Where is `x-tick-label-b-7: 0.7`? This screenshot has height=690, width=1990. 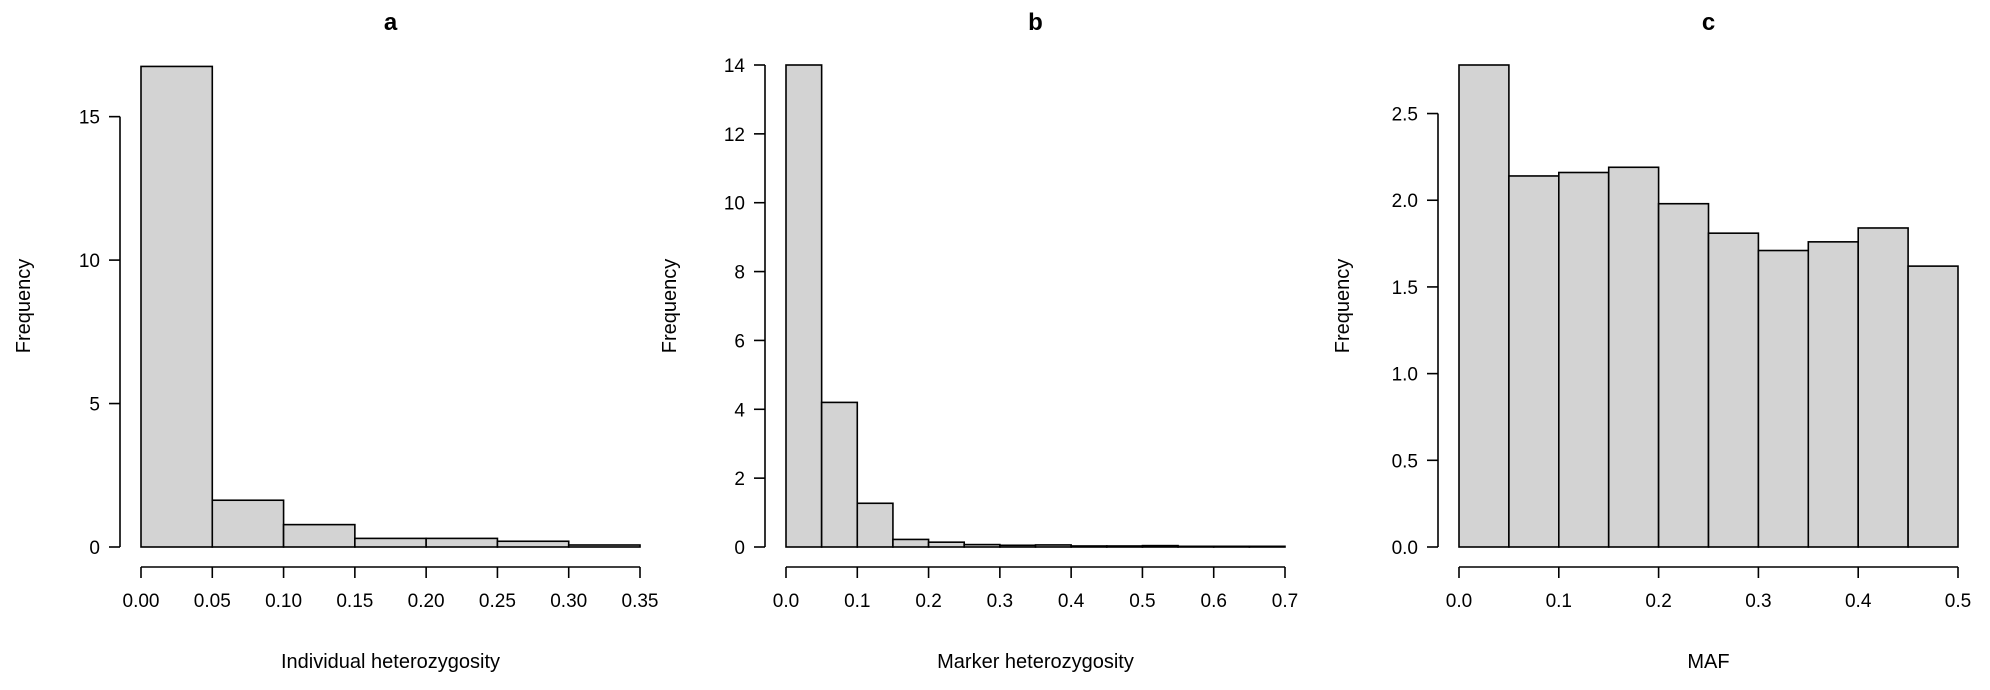 x-tick-label-b-7: 0.7 is located at coordinates (1285, 601).